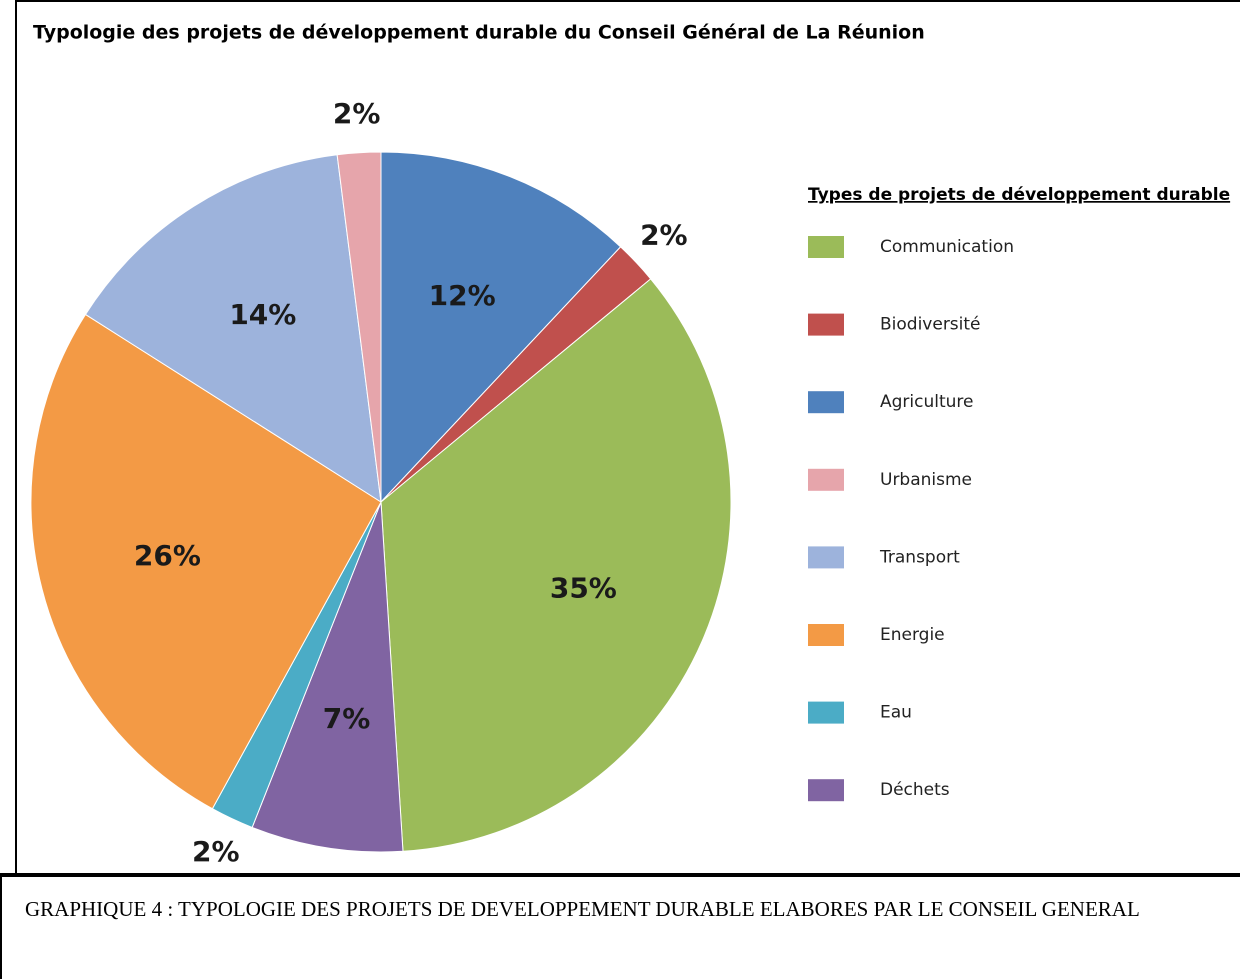 This screenshot has width=1240, height=979. Describe the element at coordinates (926, 480) in the screenshot. I see `legend-label: Urbanisme` at that location.